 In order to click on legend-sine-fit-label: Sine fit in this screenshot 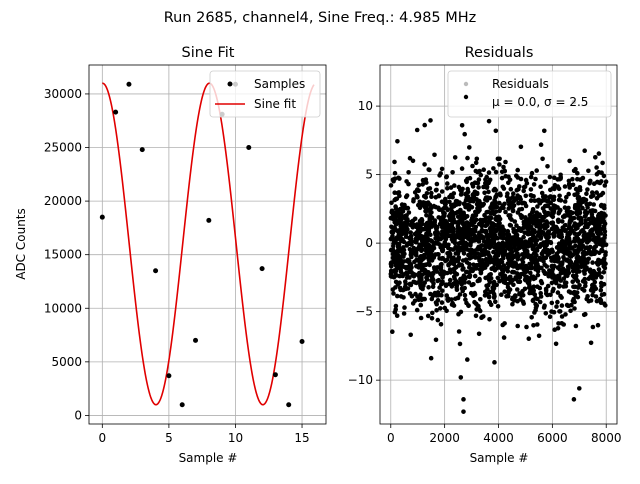, I will do `click(275, 104)`.